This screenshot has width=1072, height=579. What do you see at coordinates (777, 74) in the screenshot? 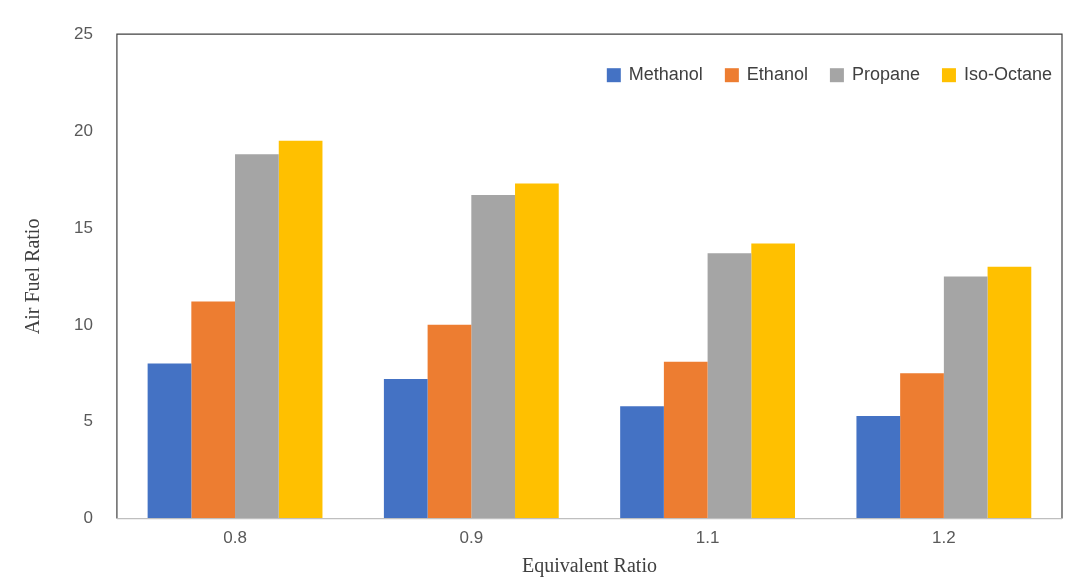
I see `legend-label: Ethanol` at bounding box center [777, 74].